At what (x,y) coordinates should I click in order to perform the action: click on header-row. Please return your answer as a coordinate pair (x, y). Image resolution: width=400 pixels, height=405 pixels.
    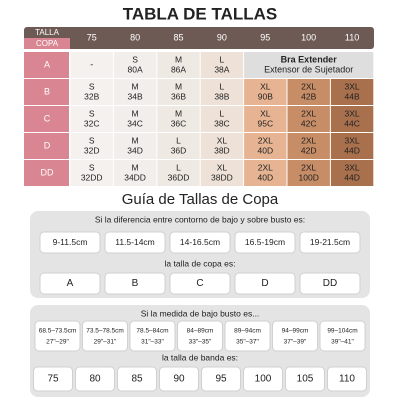
    Looking at the image, I should click on (199, 38).